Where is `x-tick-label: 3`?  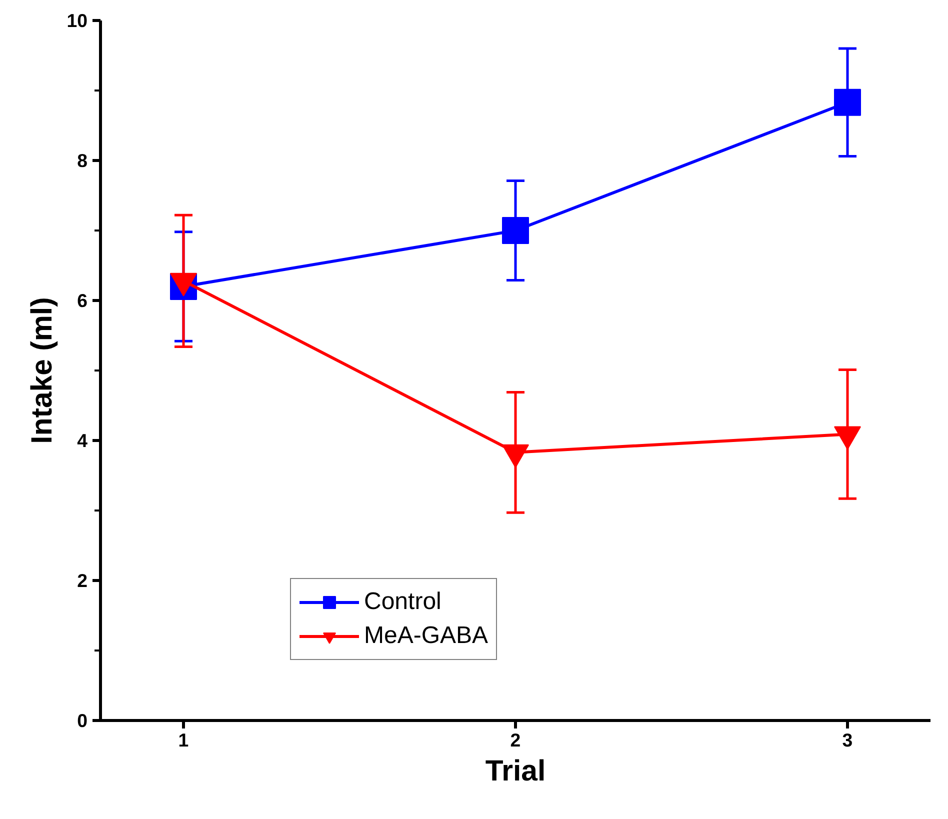
x-tick-label: 3 is located at coordinates (847, 740).